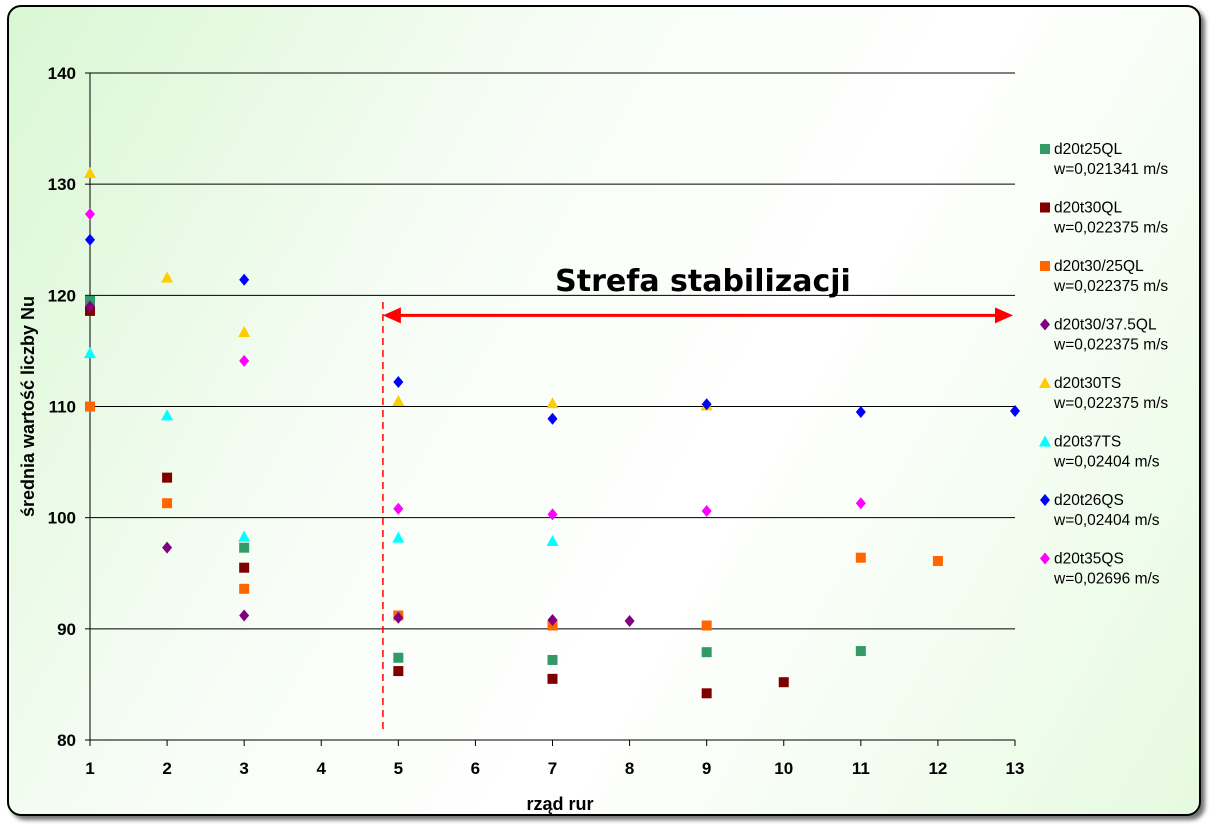 Image resolution: width=1213 pixels, height=829 pixels. What do you see at coordinates (552, 768) in the screenshot?
I see `x-tick-label-7: 7` at bounding box center [552, 768].